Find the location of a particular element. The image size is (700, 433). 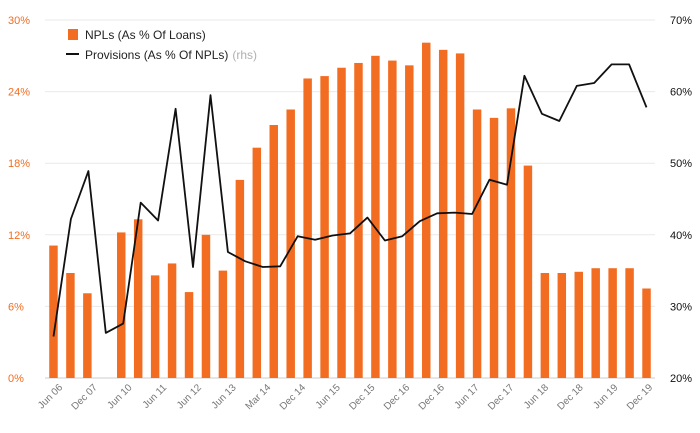

x-tick-label: Dec 15 is located at coordinates (362, 397).